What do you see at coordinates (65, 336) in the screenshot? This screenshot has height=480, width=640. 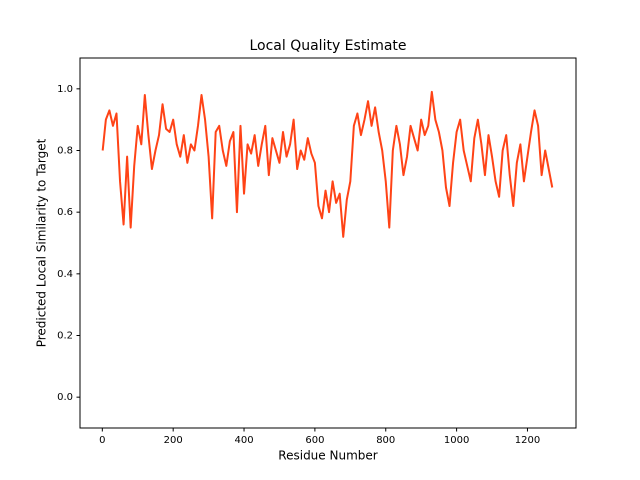 I see `y-tick-label: 0.2` at bounding box center [65, 336].